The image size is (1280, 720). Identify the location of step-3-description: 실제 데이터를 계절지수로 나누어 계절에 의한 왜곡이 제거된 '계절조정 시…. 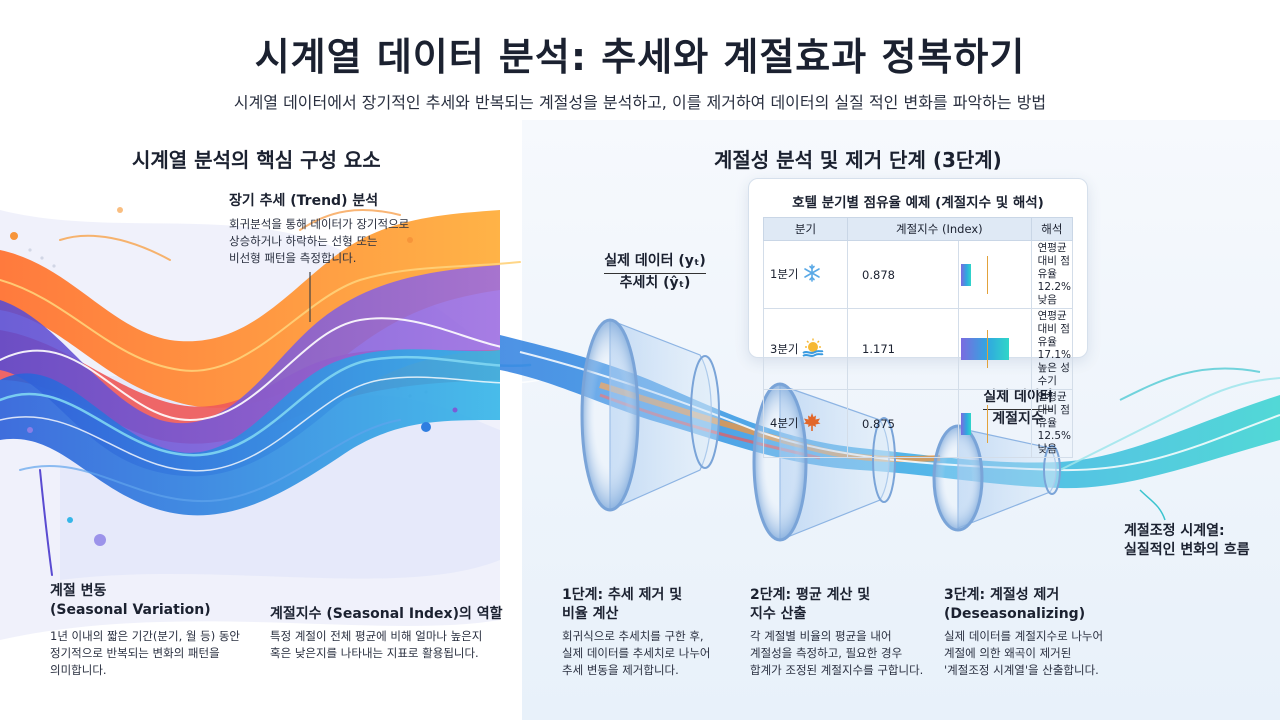
(1023, 653).